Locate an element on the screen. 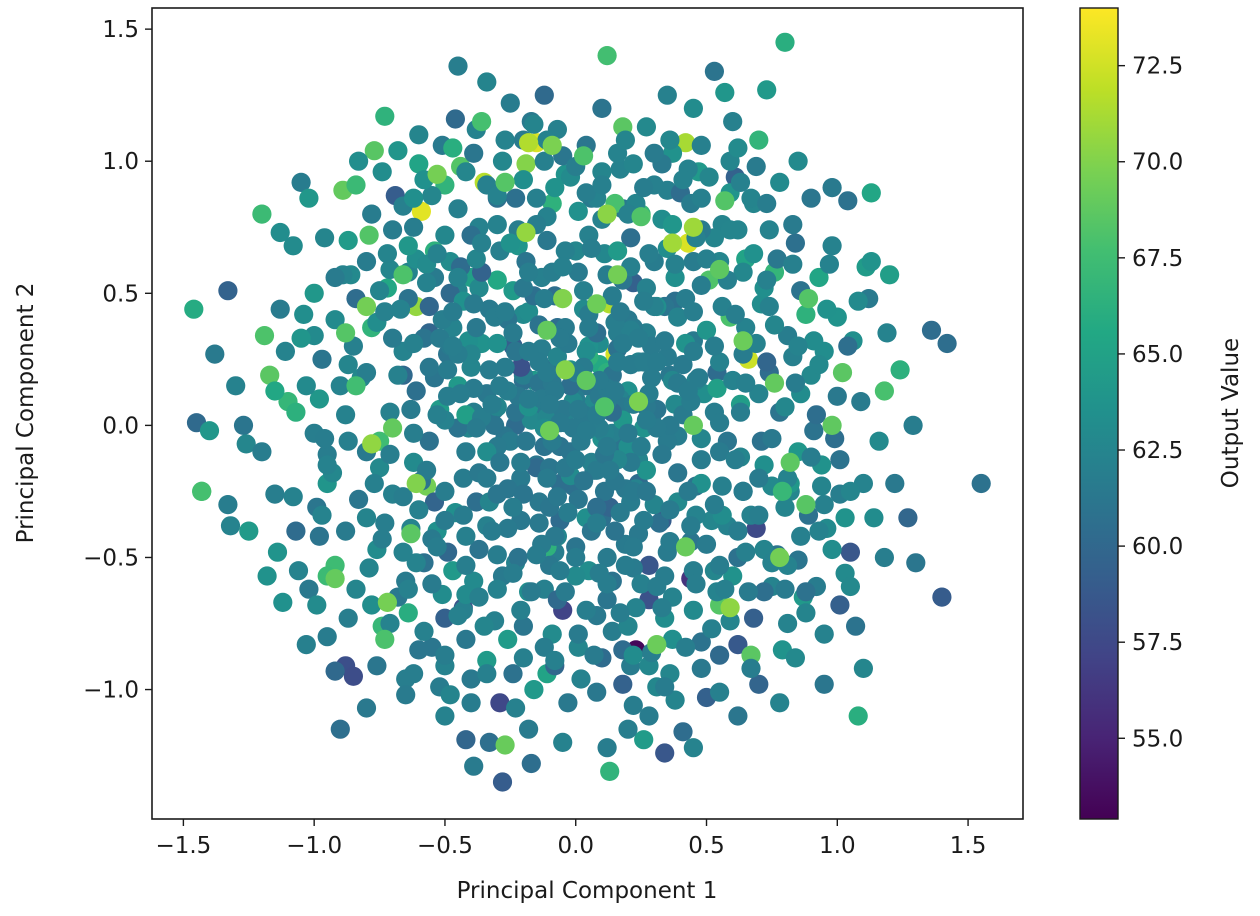 The image size is (1260, 916). colorbar-tick-label: 60.0 is located at coordinates (1157, 547).